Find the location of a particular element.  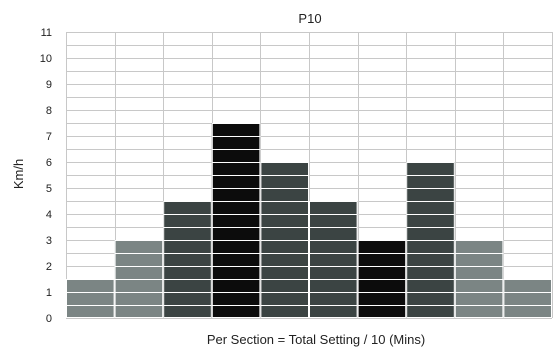

y-tick-label: 8 is located at coordinates (49, 111).